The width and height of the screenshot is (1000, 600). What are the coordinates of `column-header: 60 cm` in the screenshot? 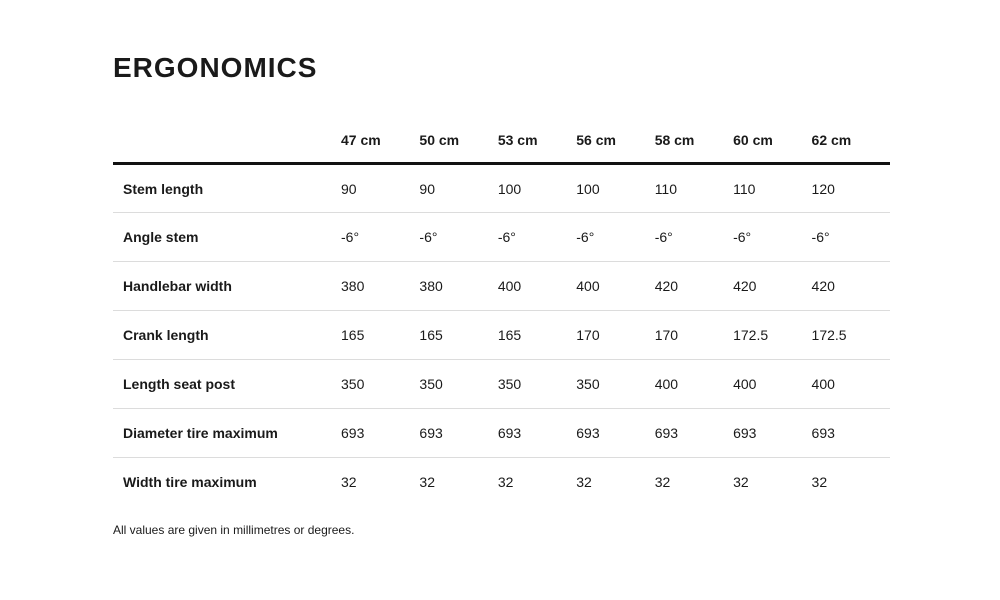 It's located at (772, 148).